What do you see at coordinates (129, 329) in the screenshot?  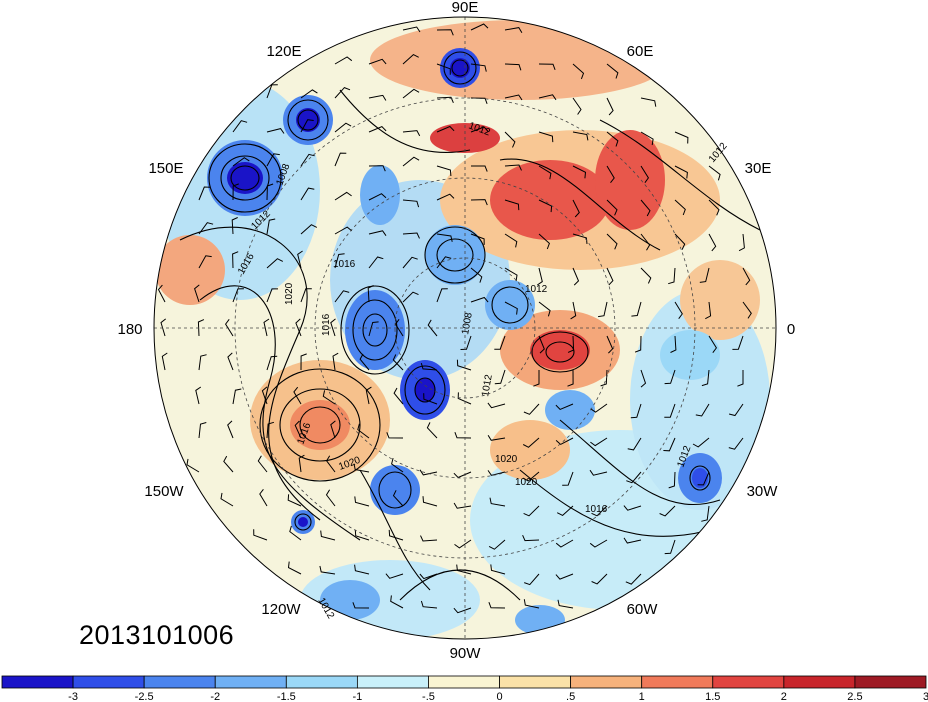 I see `lon-label-180: 180` at bounding box center [129, 329].